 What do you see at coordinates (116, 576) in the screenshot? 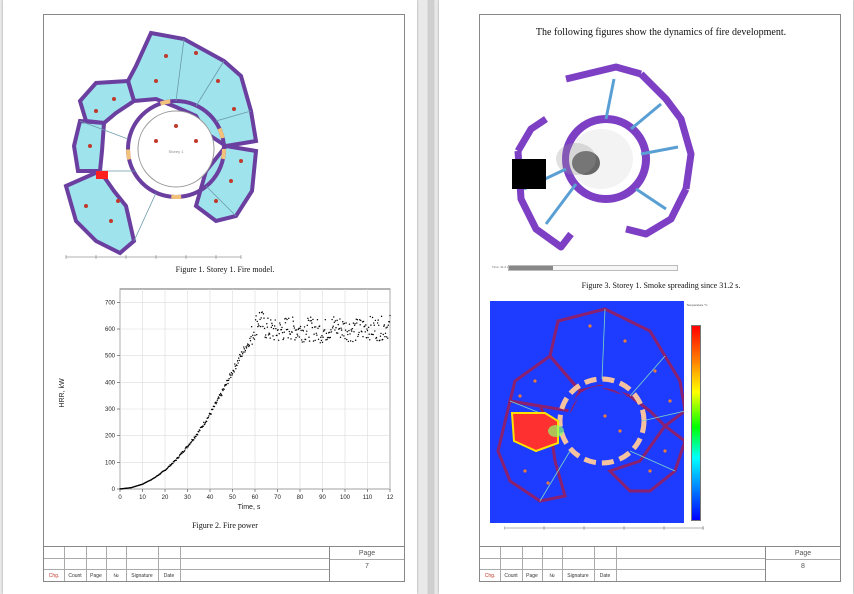
I see `tb-label-number: №` at bounding box center [116, 576].